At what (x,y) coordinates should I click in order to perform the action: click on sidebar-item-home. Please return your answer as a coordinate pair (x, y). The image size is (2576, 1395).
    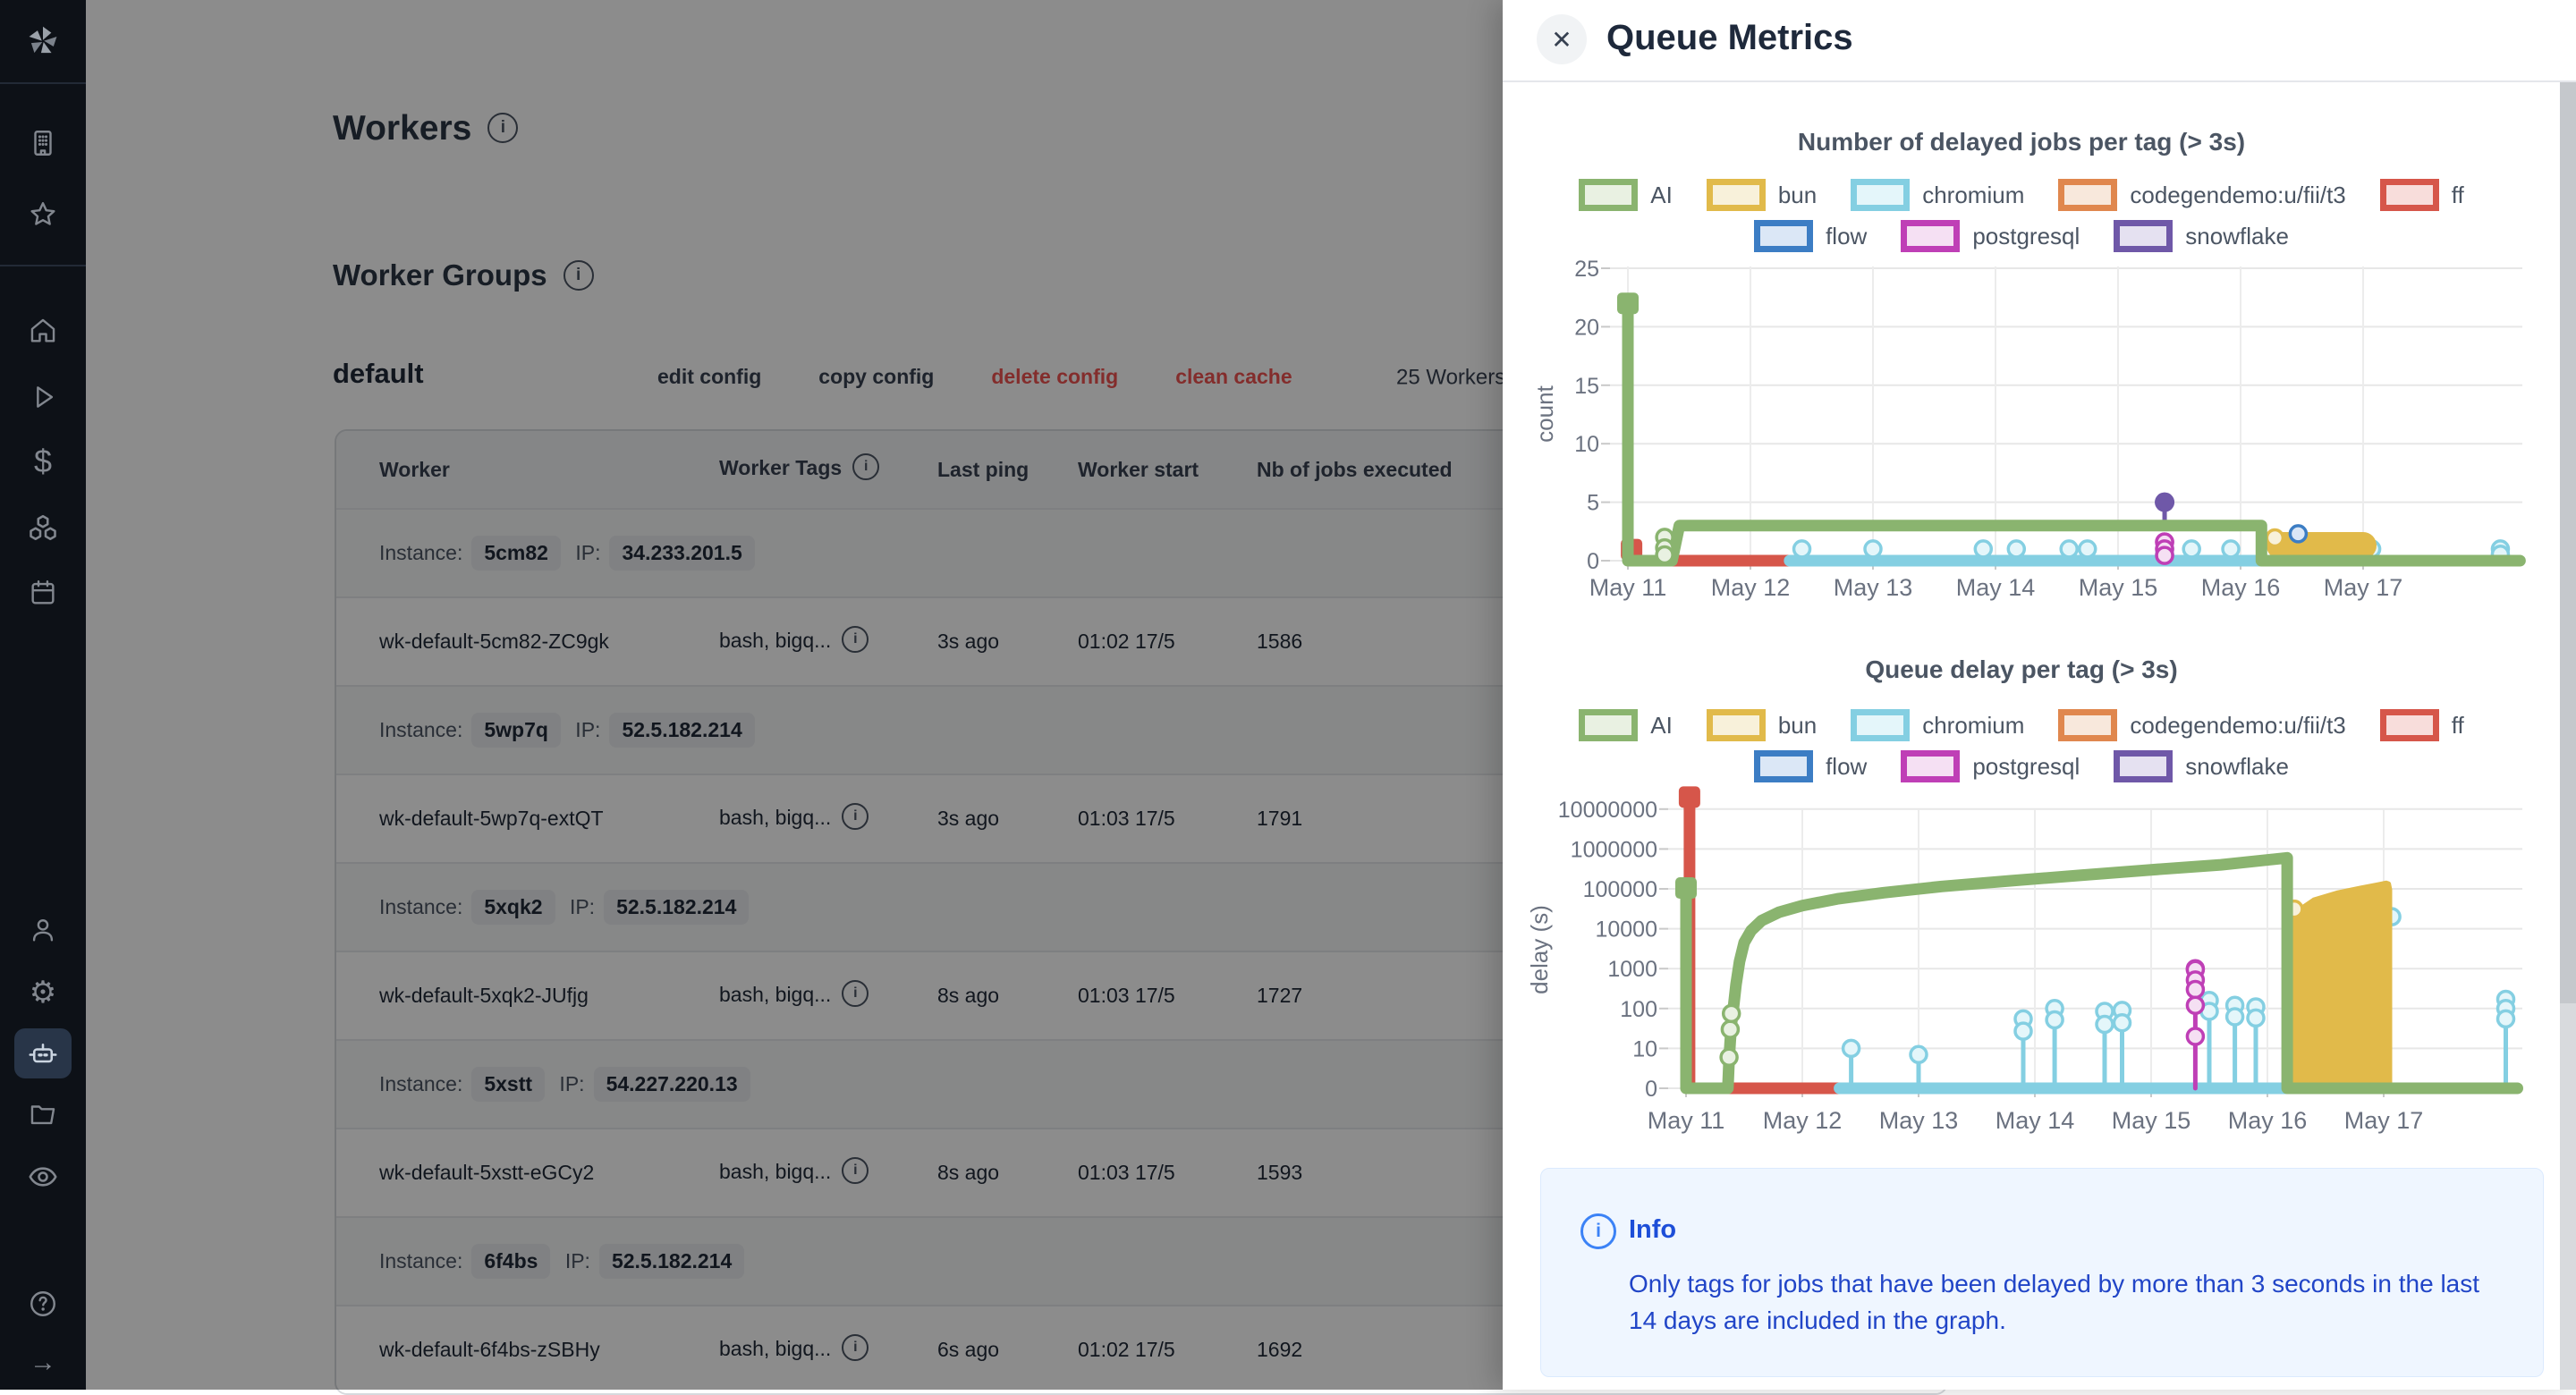
    Looking at the image, I should click on (43, 331).